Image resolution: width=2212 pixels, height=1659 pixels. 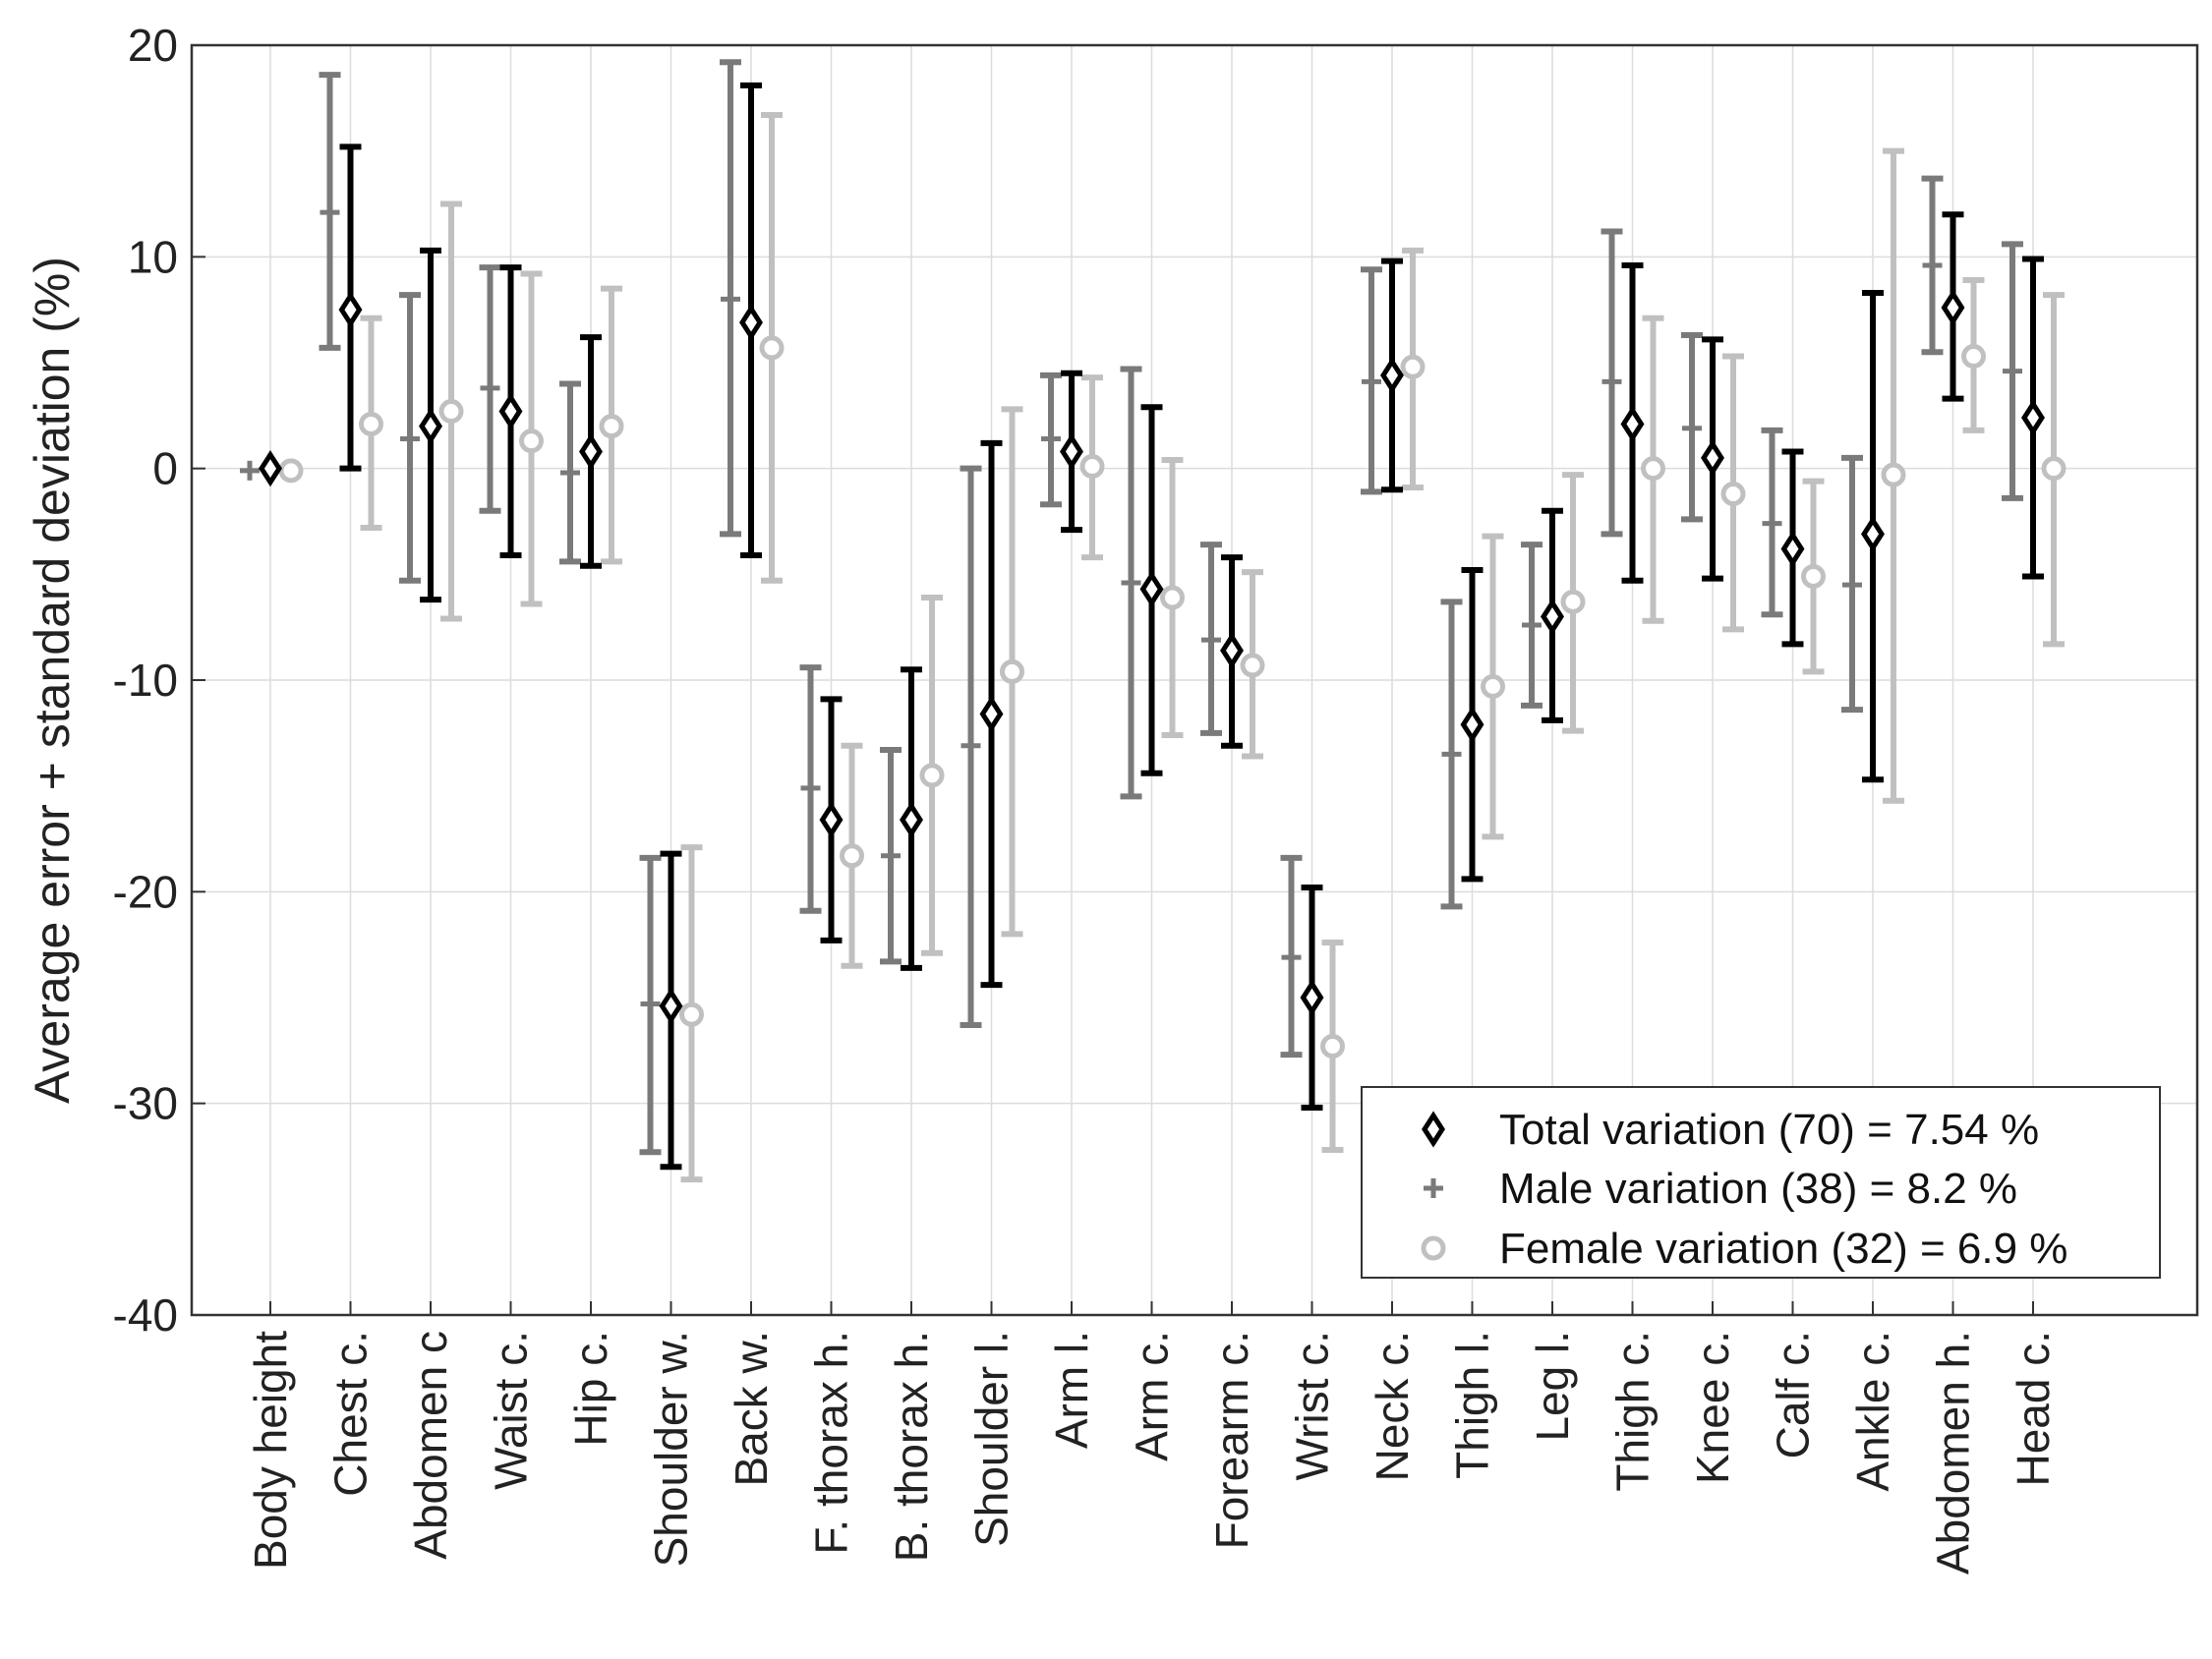 I want to click on legend-marker-female, so click(x=1433, y=1248).